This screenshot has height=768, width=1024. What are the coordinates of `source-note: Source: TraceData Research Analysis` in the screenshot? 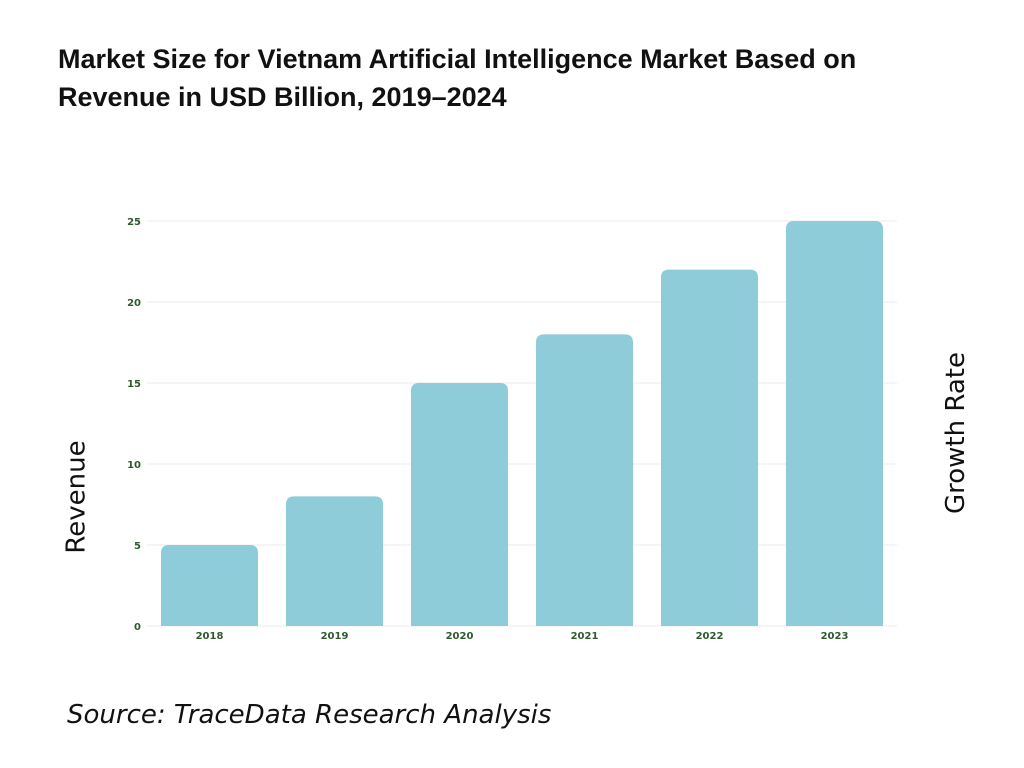 It's located at (309, 715).